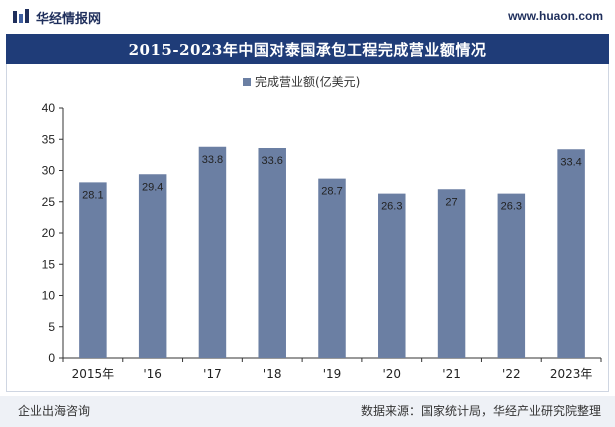  What do you see at coordinates (555, 16) in the screenshot?
I see `site-url: www.huaon.com` at bounding box center [555, 16].